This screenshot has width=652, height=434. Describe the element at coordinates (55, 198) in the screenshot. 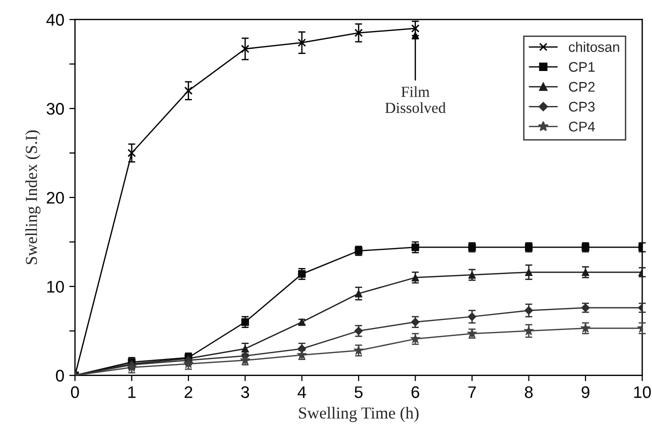

I see `y-tick-label: 20` at that location.